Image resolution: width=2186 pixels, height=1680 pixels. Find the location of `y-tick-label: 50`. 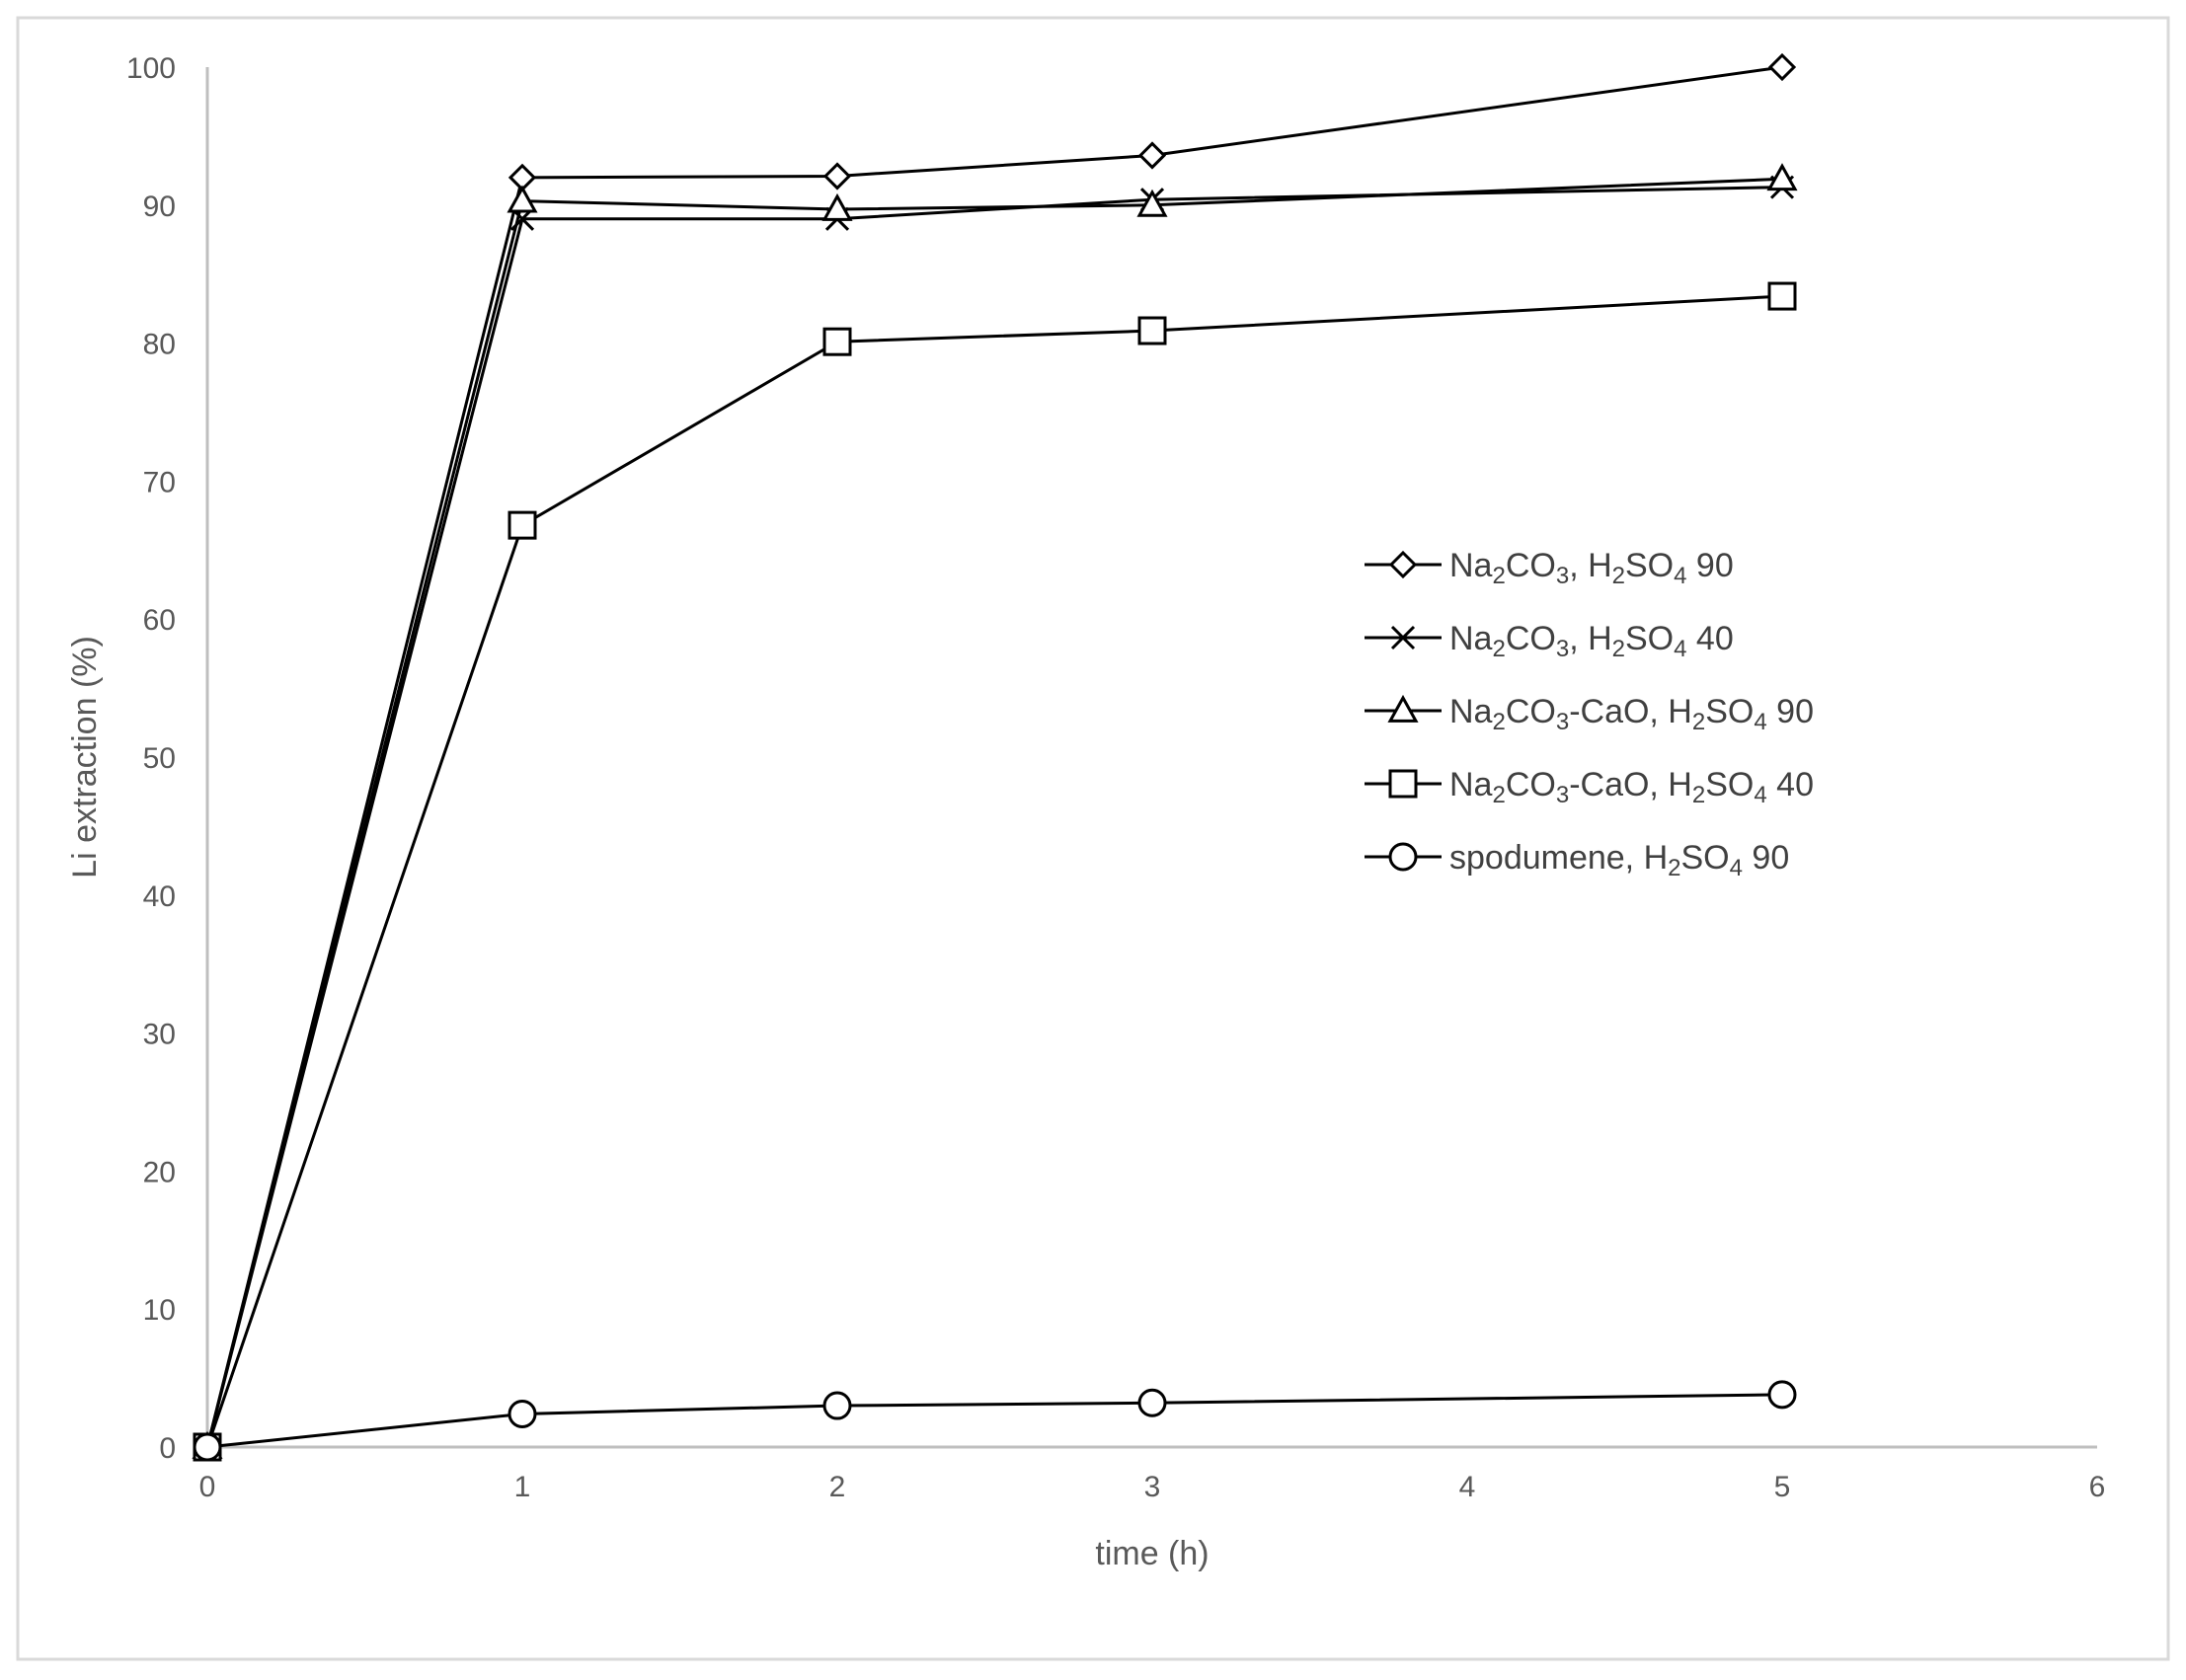

y-tick-label: 50 is located at coordinates (159, 758).